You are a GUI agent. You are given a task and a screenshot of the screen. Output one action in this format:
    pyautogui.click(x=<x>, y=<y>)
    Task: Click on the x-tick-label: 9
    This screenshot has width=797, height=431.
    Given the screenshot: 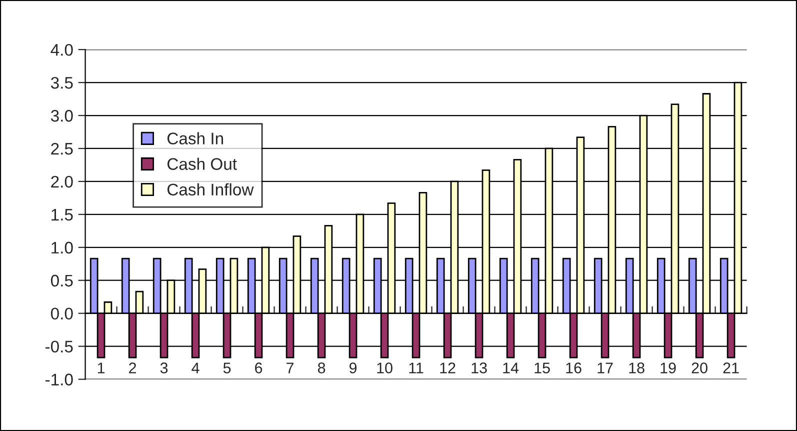 What is the action you would take?
    pyautogui.click(x=353, y=368)
    